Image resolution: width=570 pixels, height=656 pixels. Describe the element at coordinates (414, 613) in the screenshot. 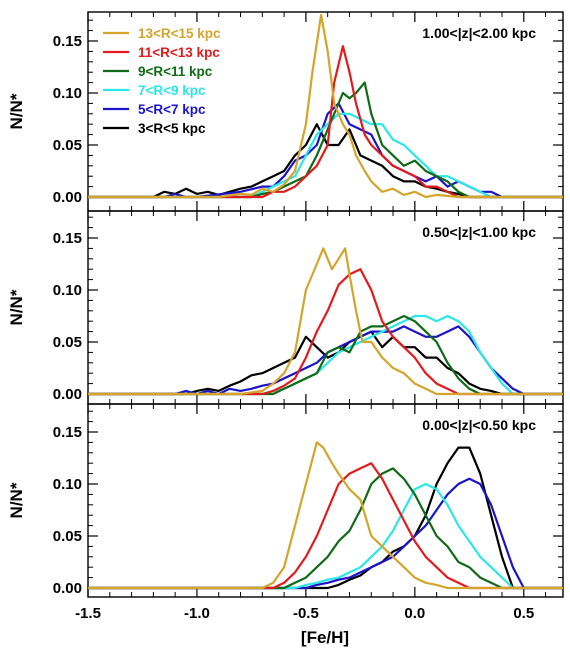

I see `x-tick-label: 0.0` at that location.